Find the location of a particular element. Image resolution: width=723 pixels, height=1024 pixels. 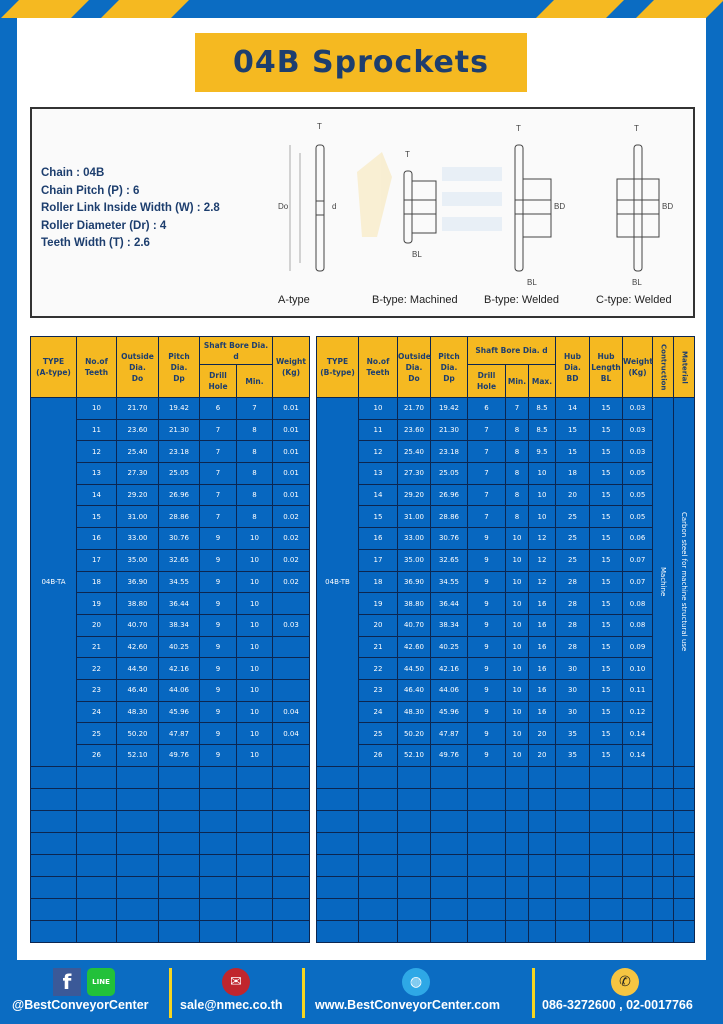

cell-teeth: 25 is located at coordinates (378, 733).